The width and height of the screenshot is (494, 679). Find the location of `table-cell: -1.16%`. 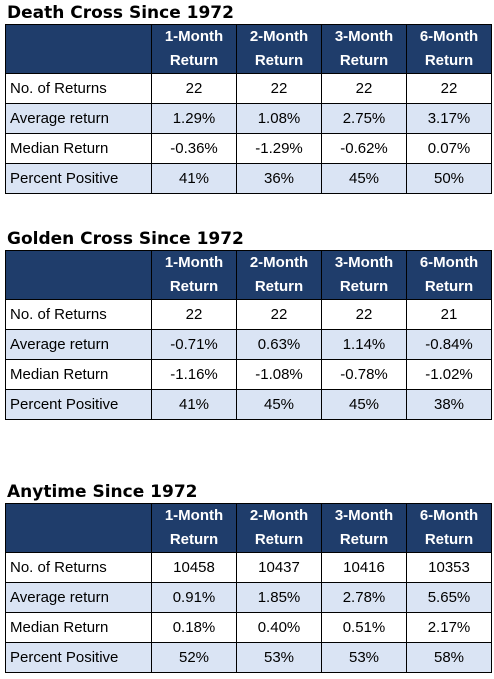

table-cell: -1.16% is located at coordinates (194, 374).